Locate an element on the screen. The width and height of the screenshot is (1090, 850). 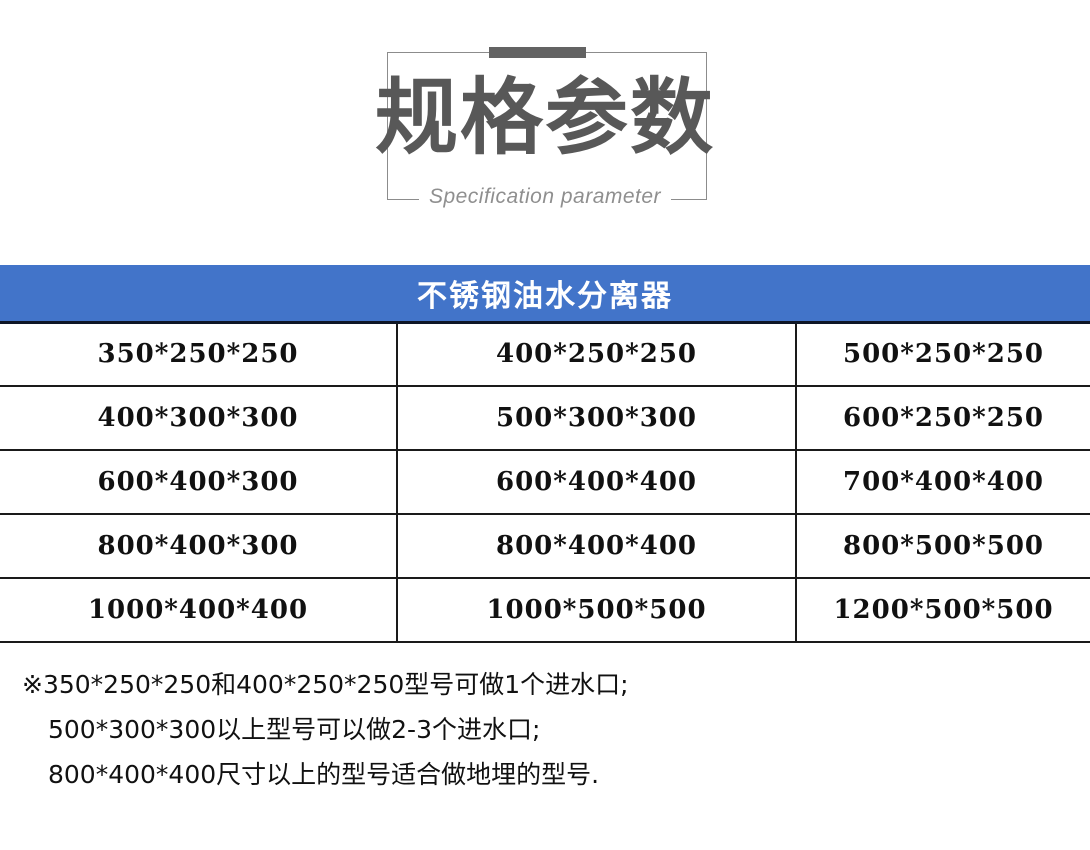
table-cell: 800*400*300 is located at coordinates (199, 546).